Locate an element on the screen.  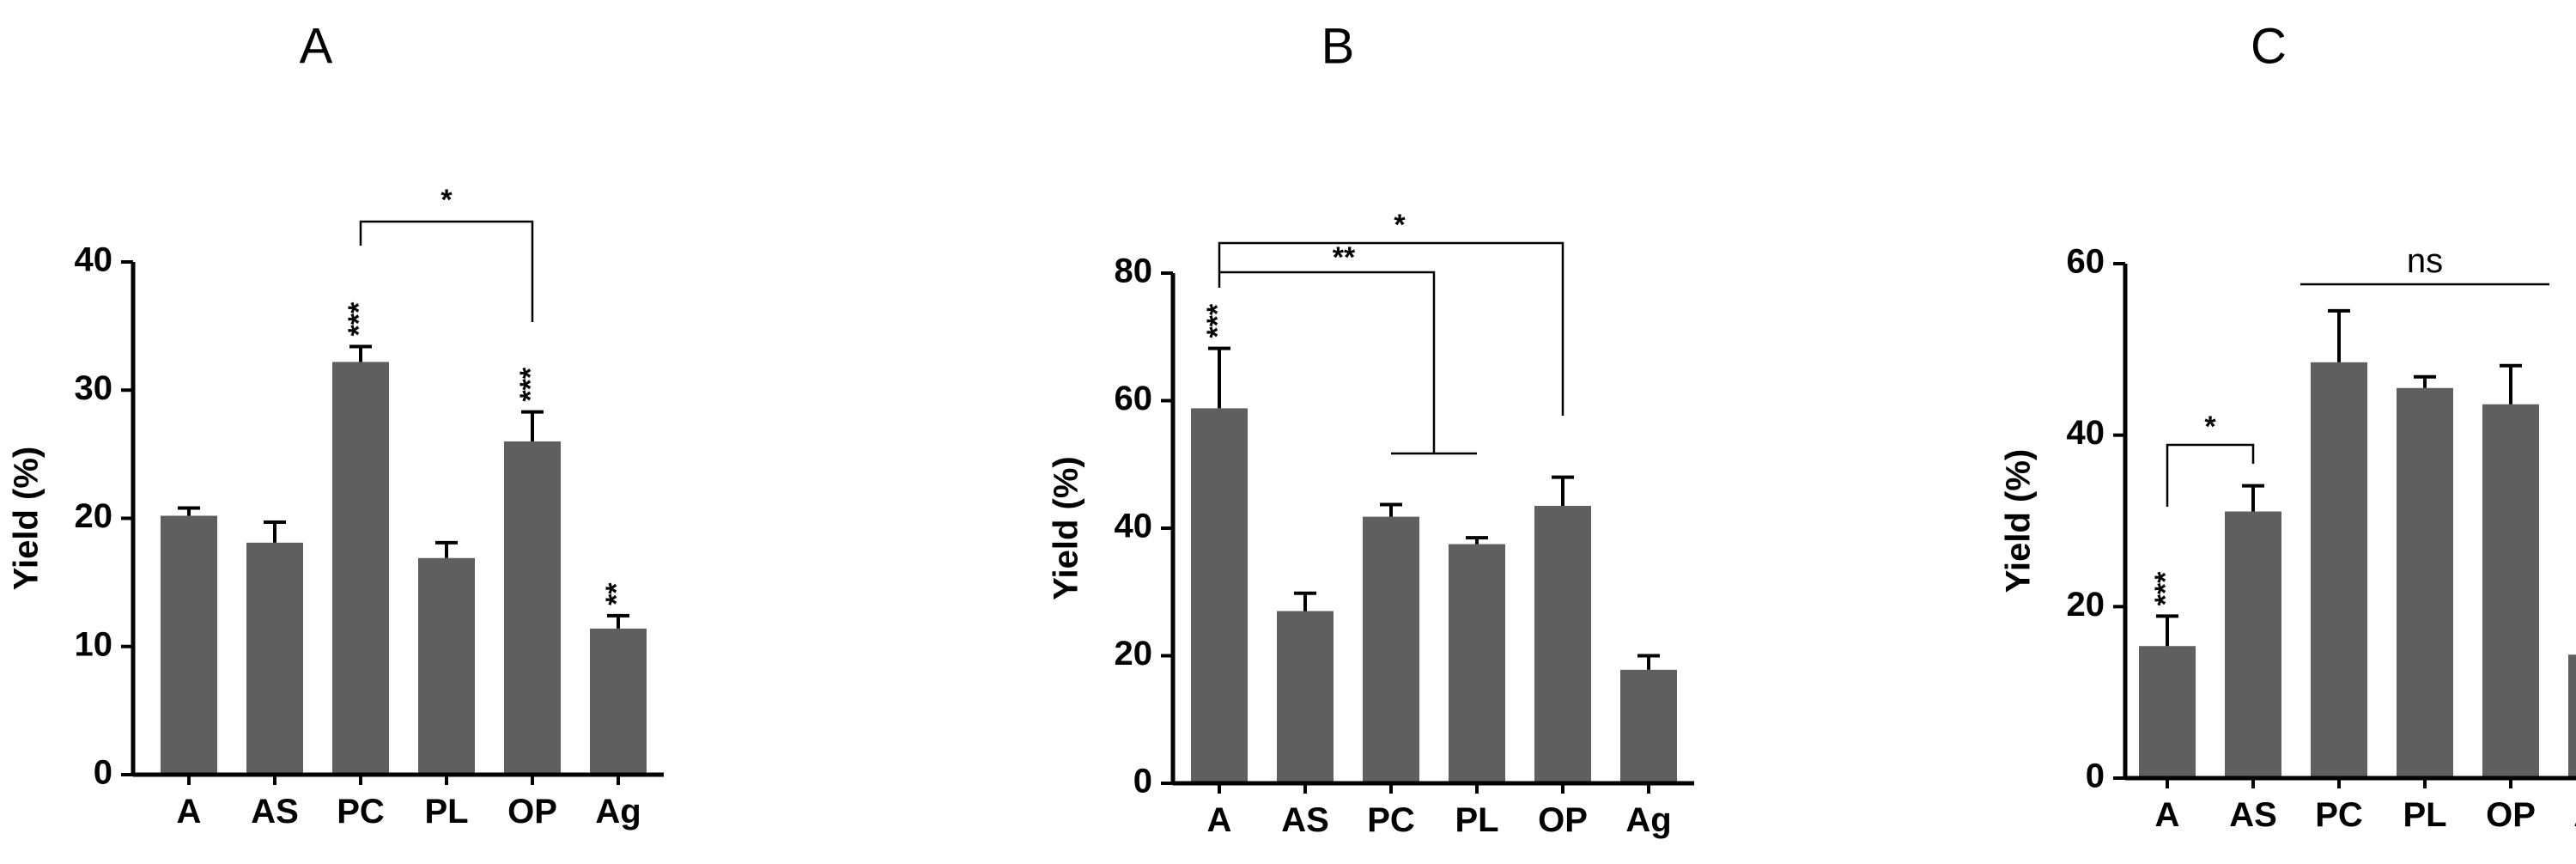
panel-label: C is located at coordinates (2269, 46).